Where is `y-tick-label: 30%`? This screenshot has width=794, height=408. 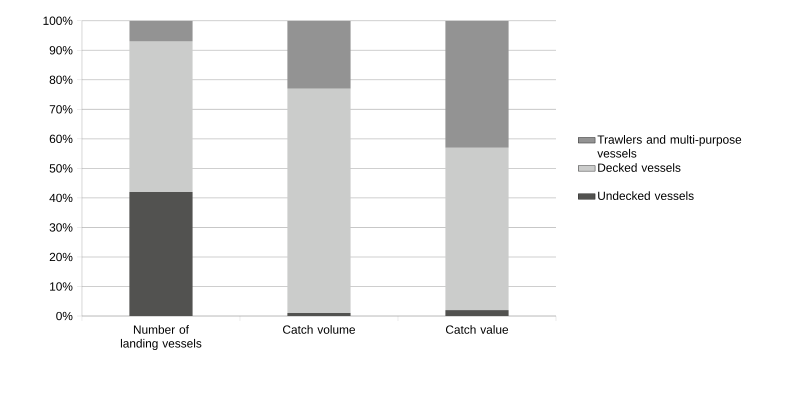 y-tick-label: 30% is located at coordinates (61, 227).